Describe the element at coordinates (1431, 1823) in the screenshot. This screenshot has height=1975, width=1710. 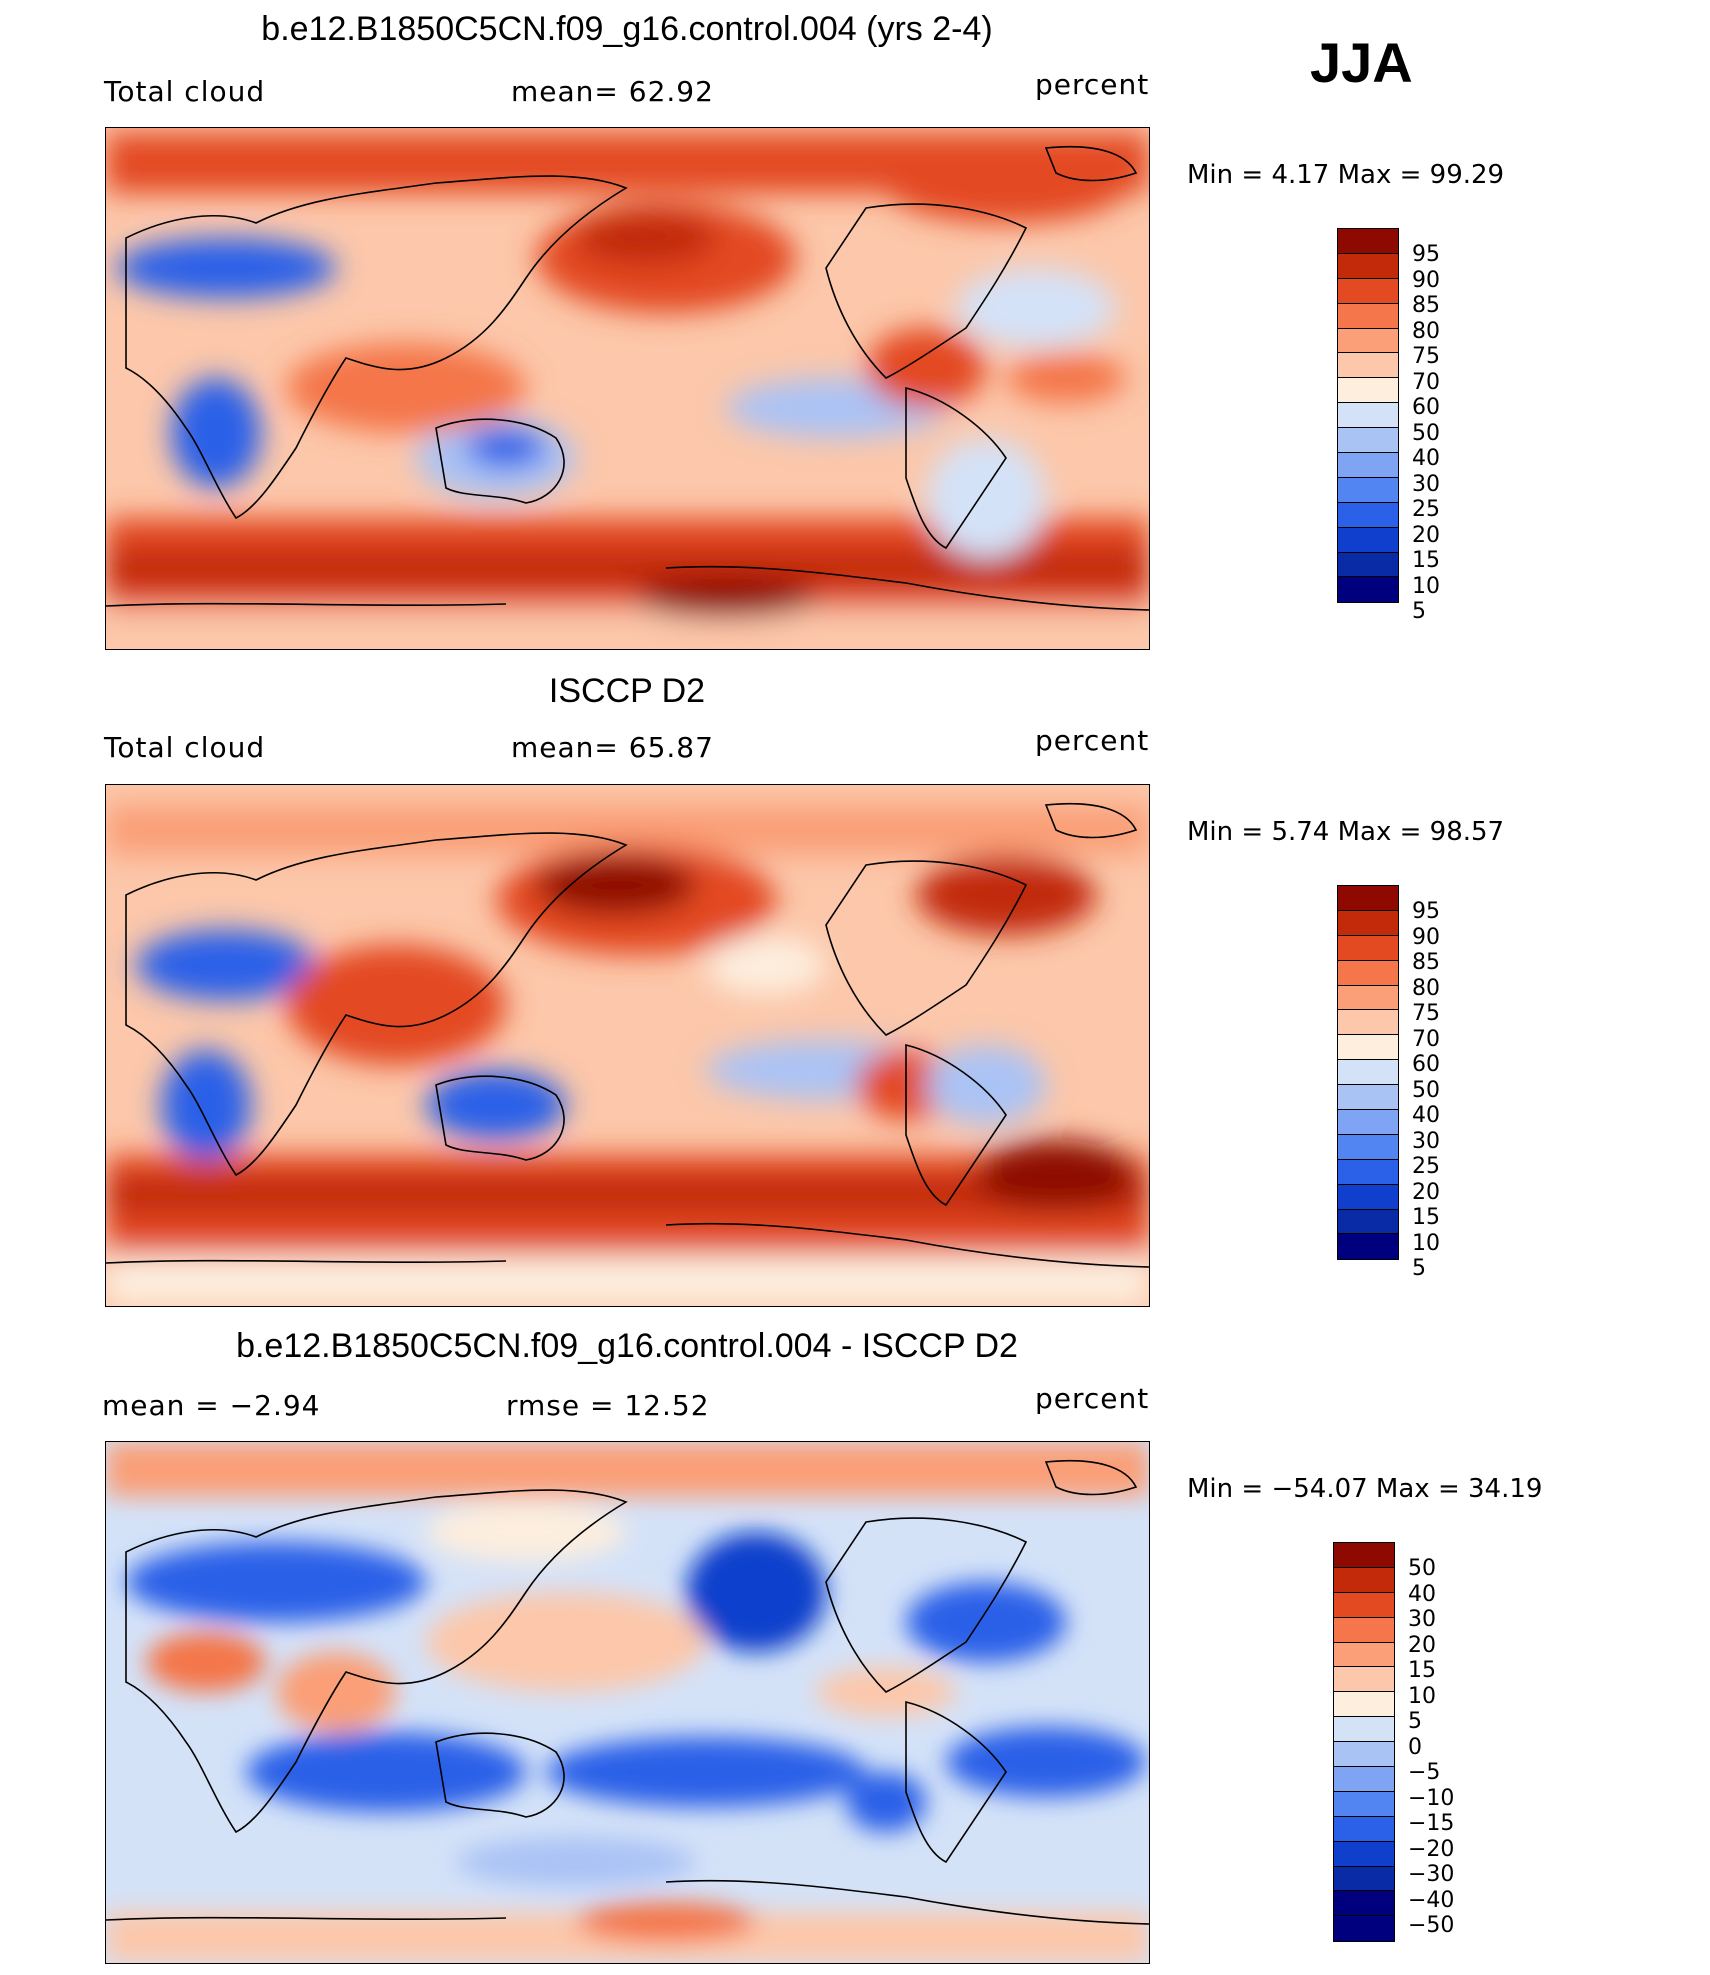
I see `colorbar-tick-label: −15` at that location.